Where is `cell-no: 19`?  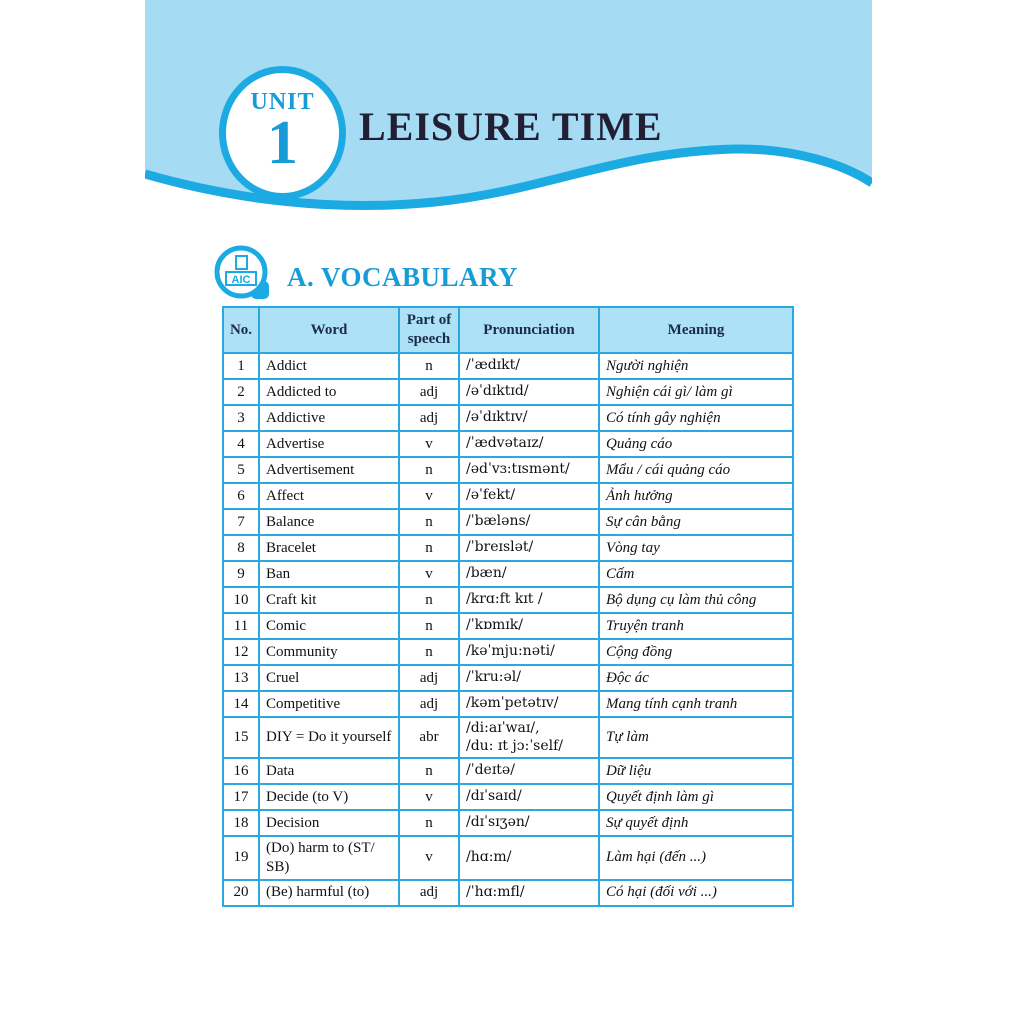 cell-no: 19 is located at coordinates (241, 858).